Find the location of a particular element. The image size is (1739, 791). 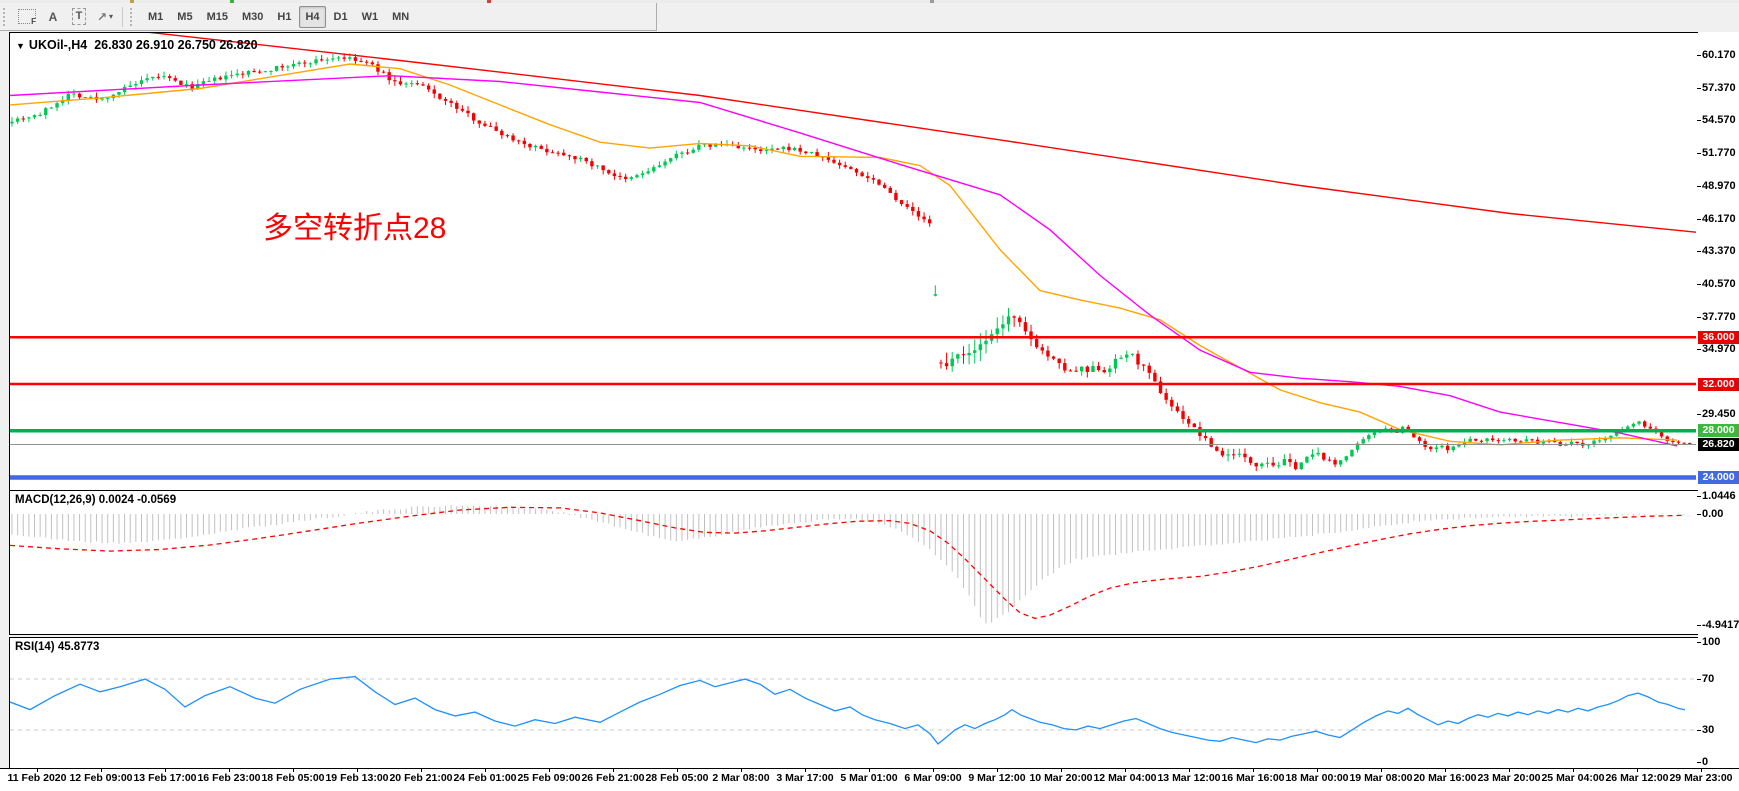

y-axis-label: 34.970 is located at coordinates (1719, 349).